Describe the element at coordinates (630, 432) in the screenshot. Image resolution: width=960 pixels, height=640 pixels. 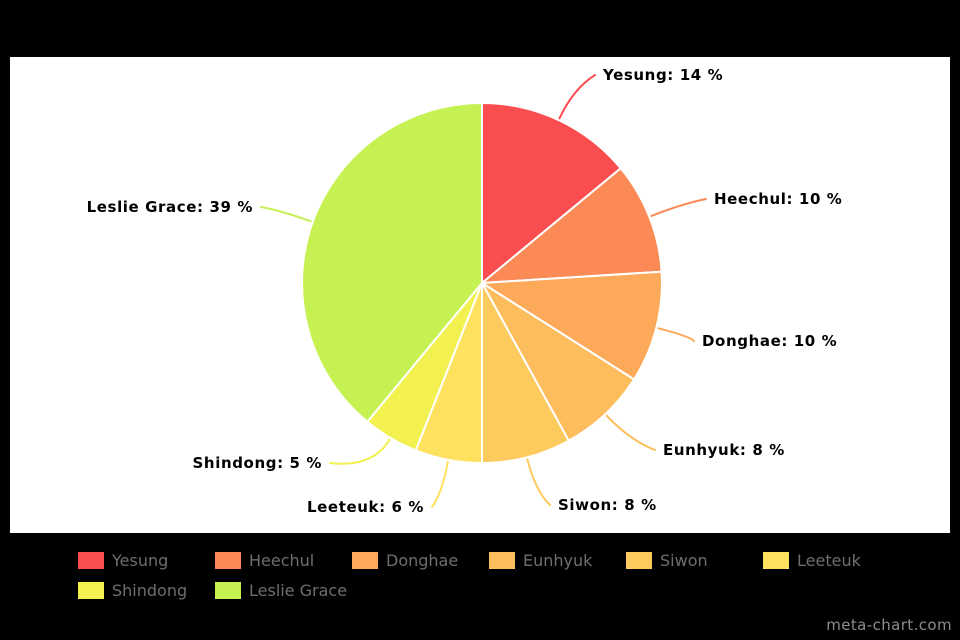
I see `leader-line-eunhyuk` at that location.